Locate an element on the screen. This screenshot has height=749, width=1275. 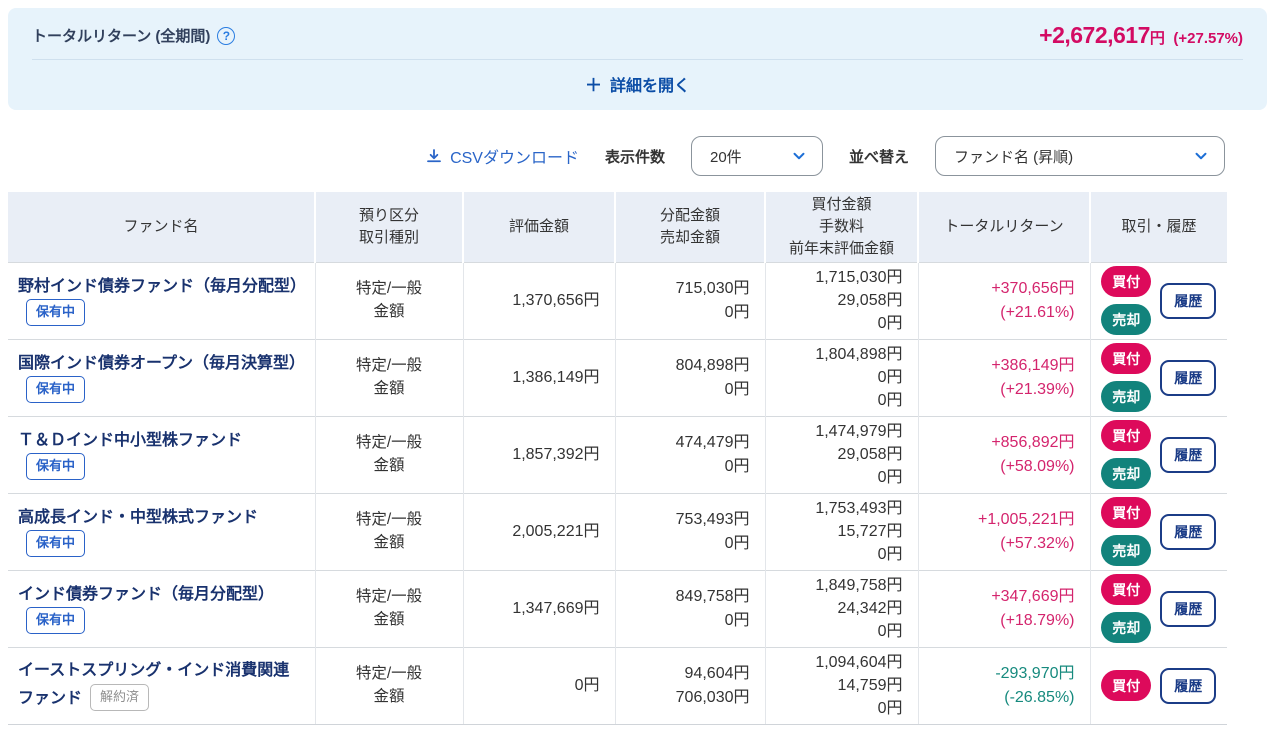
total-return-cell: +370,656円 (+21.61%) is located at coordinates (1003, 300).